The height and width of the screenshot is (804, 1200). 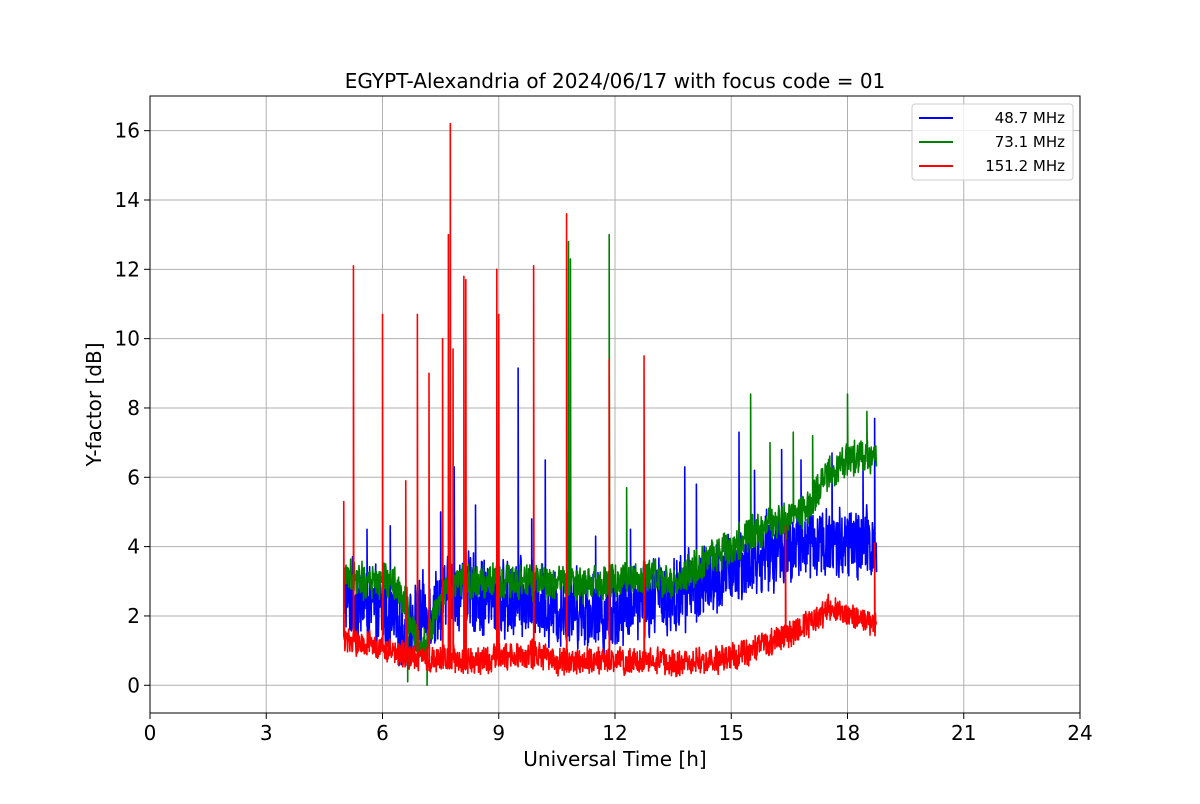 What do you see at coordinates (266, 733) in the screenshot?
I see `x-tick-label: 3` at bounding box center [266, 733].